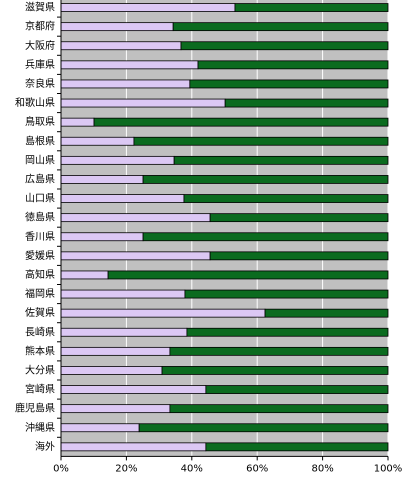 The width and height of the screenshot is (416, 490). Describe the element at coordinates (40, 7) in the screenshot. I see `y-tick-label: 滋賀県` at that location.